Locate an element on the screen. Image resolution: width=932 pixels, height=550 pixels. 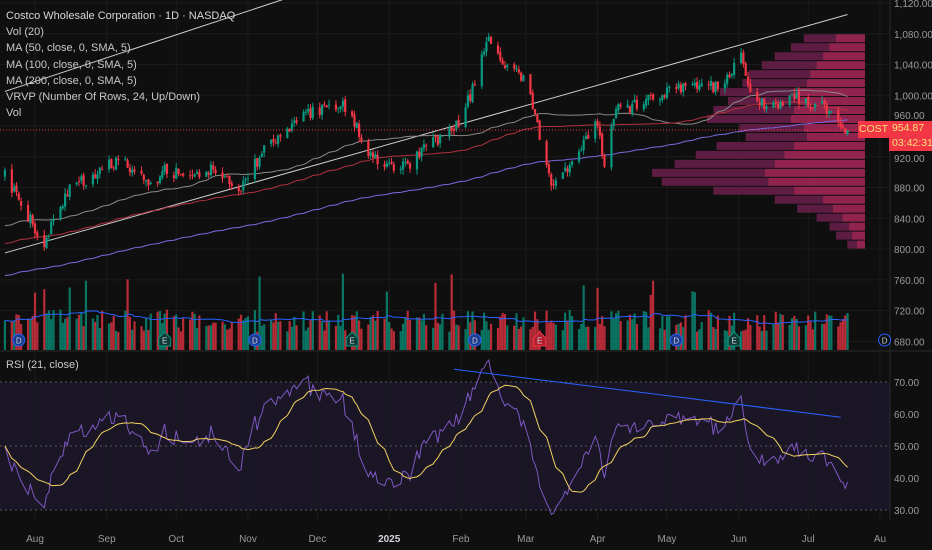
price-tick-label: 920.00 is located at coordinates (909, 159).